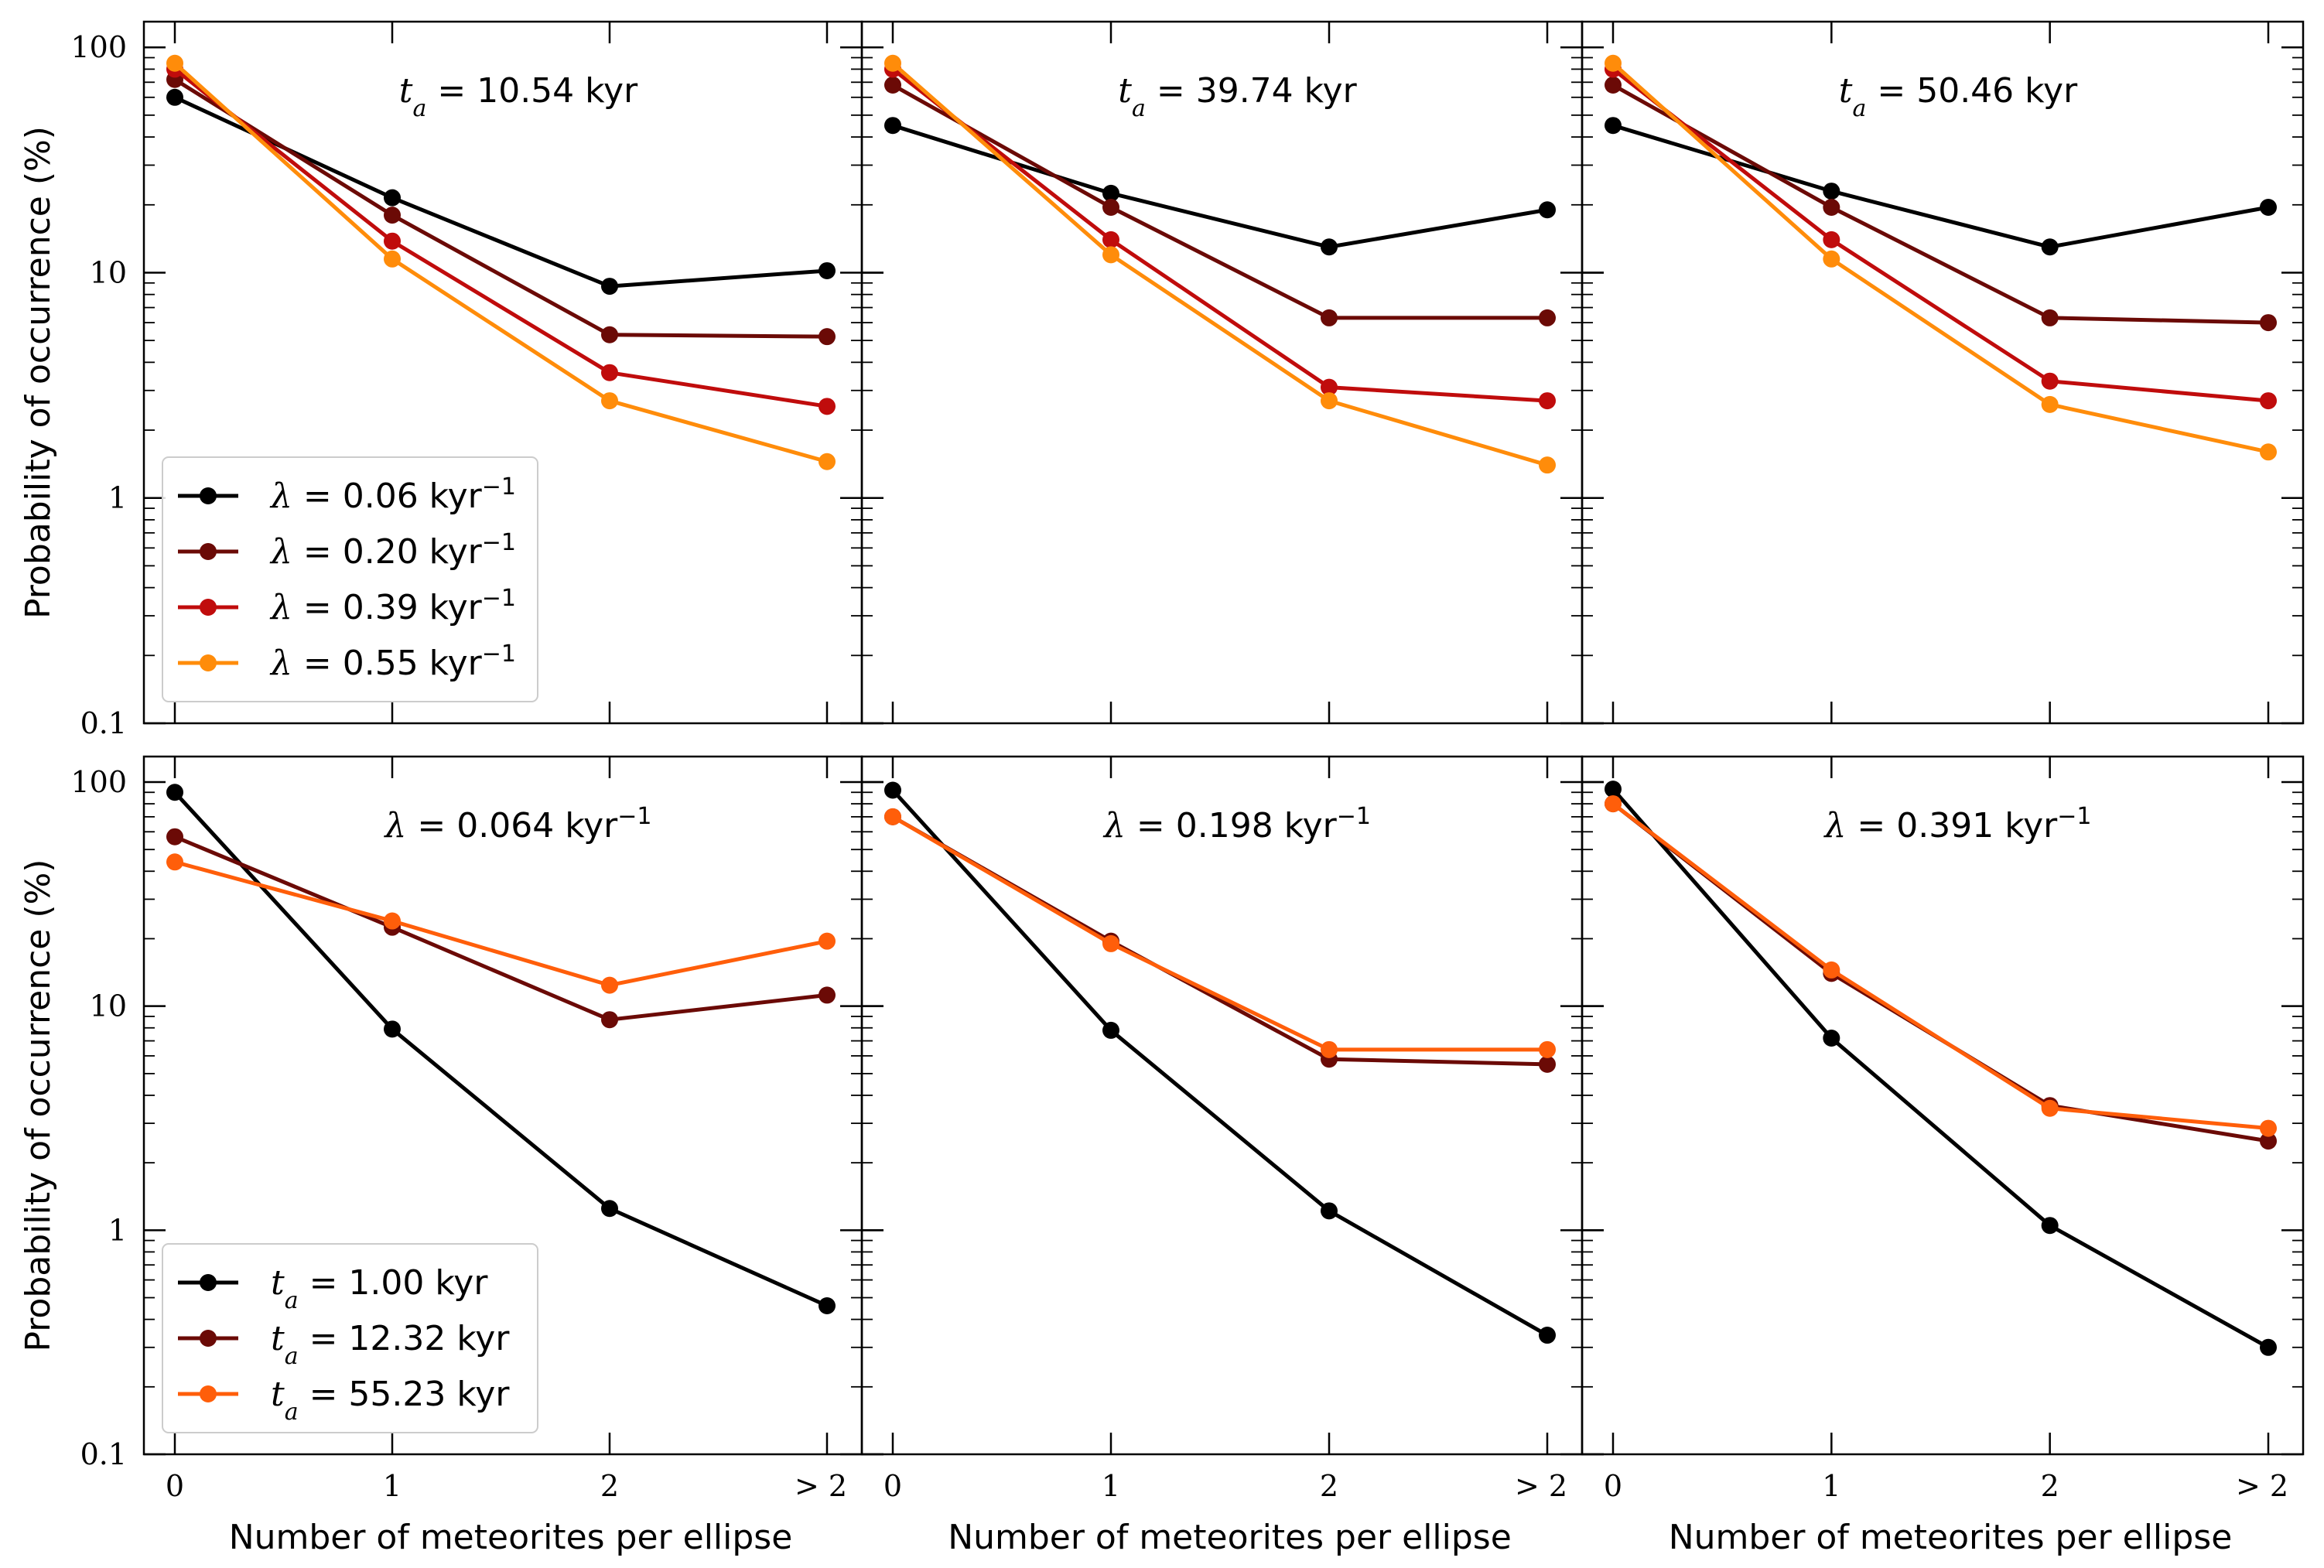 The image size is (2324, 1568). I want to click on x-tick-label: 2, so click(2050, 1486).